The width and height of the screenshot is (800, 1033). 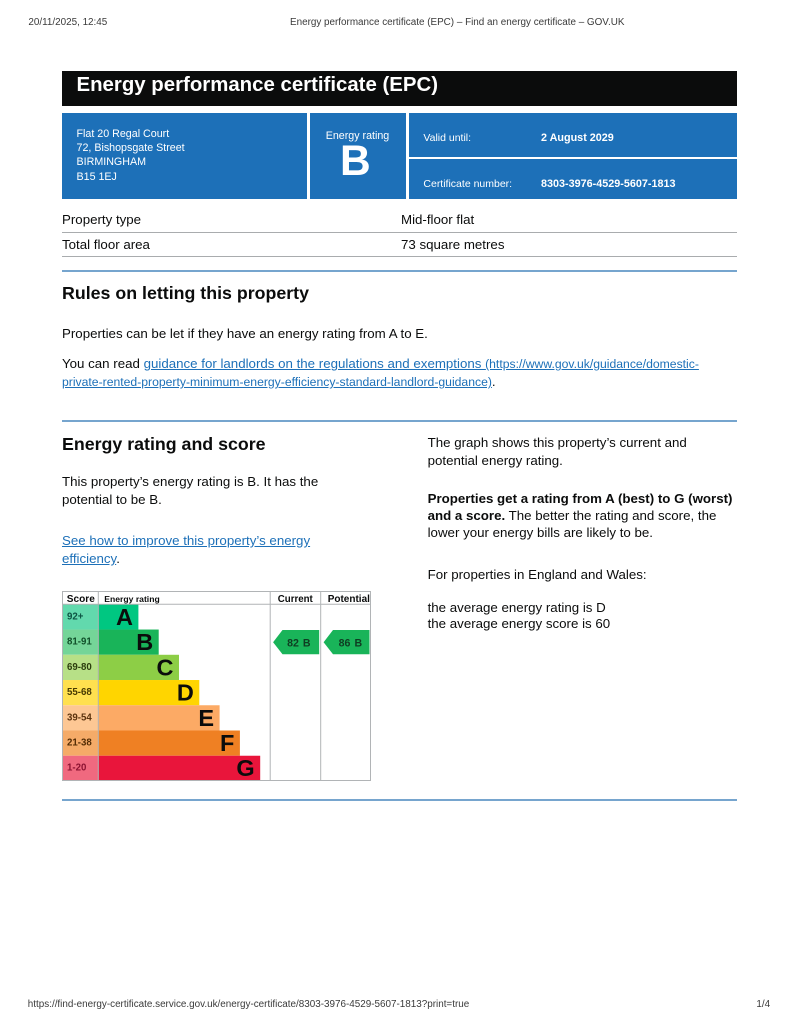 What do you see at coordinates (76, 767) in the screenshot?
I see `svg-text: 1-20` at bounding box center [76, 767].